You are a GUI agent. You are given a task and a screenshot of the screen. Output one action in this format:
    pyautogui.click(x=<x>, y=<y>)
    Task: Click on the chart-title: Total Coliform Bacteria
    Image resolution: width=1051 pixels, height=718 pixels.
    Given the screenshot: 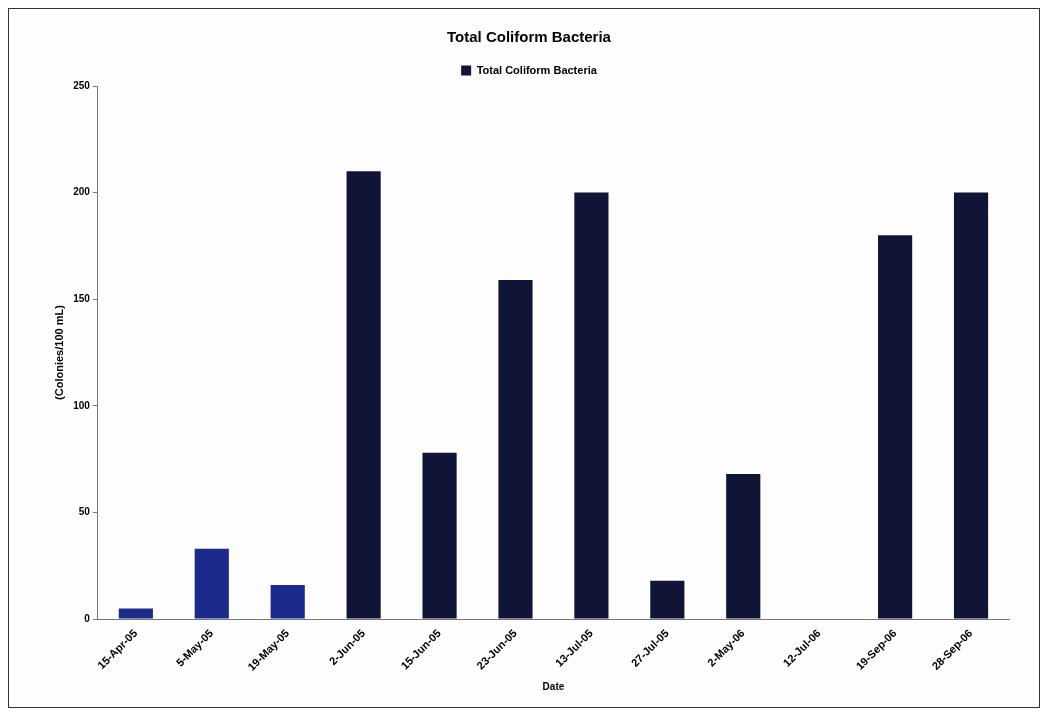 What is the action you would take?
    pyautogui.click(x=529, y=37)
    